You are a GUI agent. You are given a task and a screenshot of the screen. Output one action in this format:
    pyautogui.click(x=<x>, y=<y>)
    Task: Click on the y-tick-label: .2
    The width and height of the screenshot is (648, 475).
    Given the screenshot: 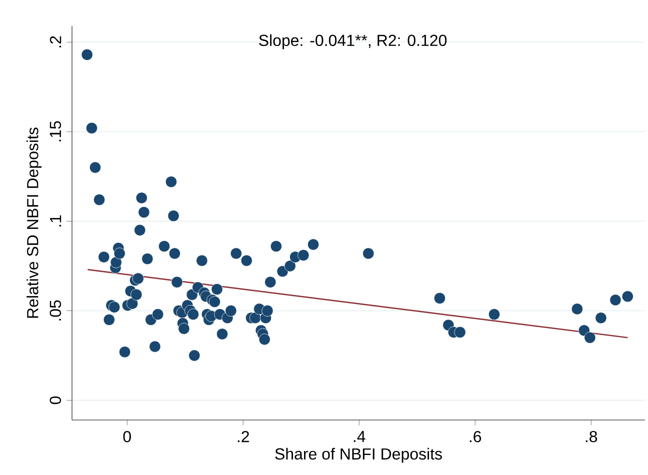 What is the action you would take?
    pyautogui.click(x=56, y=42)
    